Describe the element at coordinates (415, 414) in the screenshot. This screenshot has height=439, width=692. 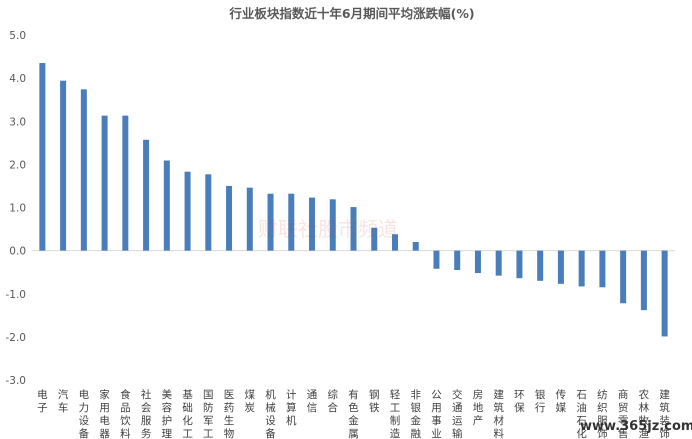
I see `x-tick-label: 非银金融` at that location.